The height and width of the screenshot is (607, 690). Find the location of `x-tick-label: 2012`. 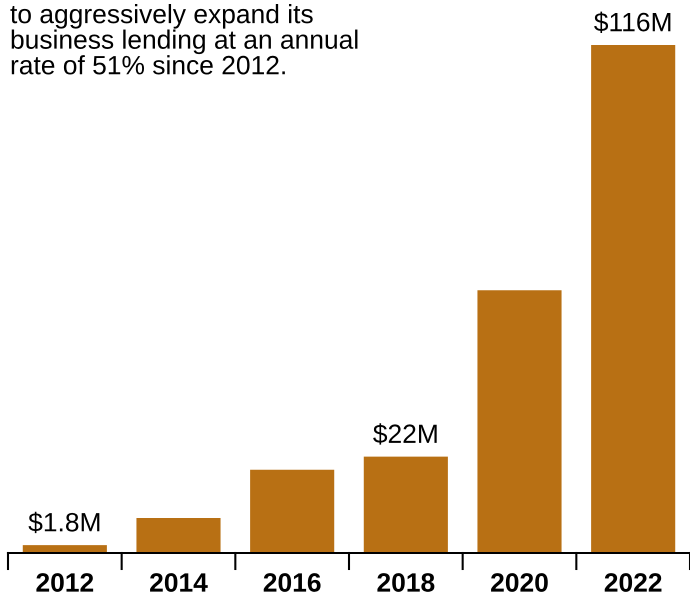

x-tick-label: 2012 is located at coordinates (65, 582).